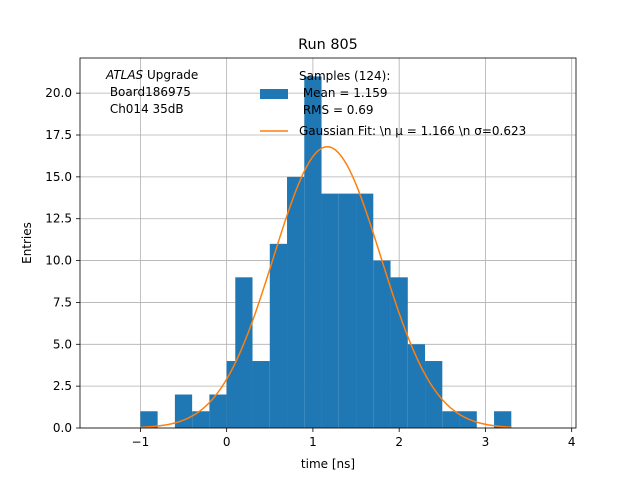 The height and width of the screenshot is (480, 640). I want to click on annotation-line-1: ATLAS Upgrade, so click(151, 75).